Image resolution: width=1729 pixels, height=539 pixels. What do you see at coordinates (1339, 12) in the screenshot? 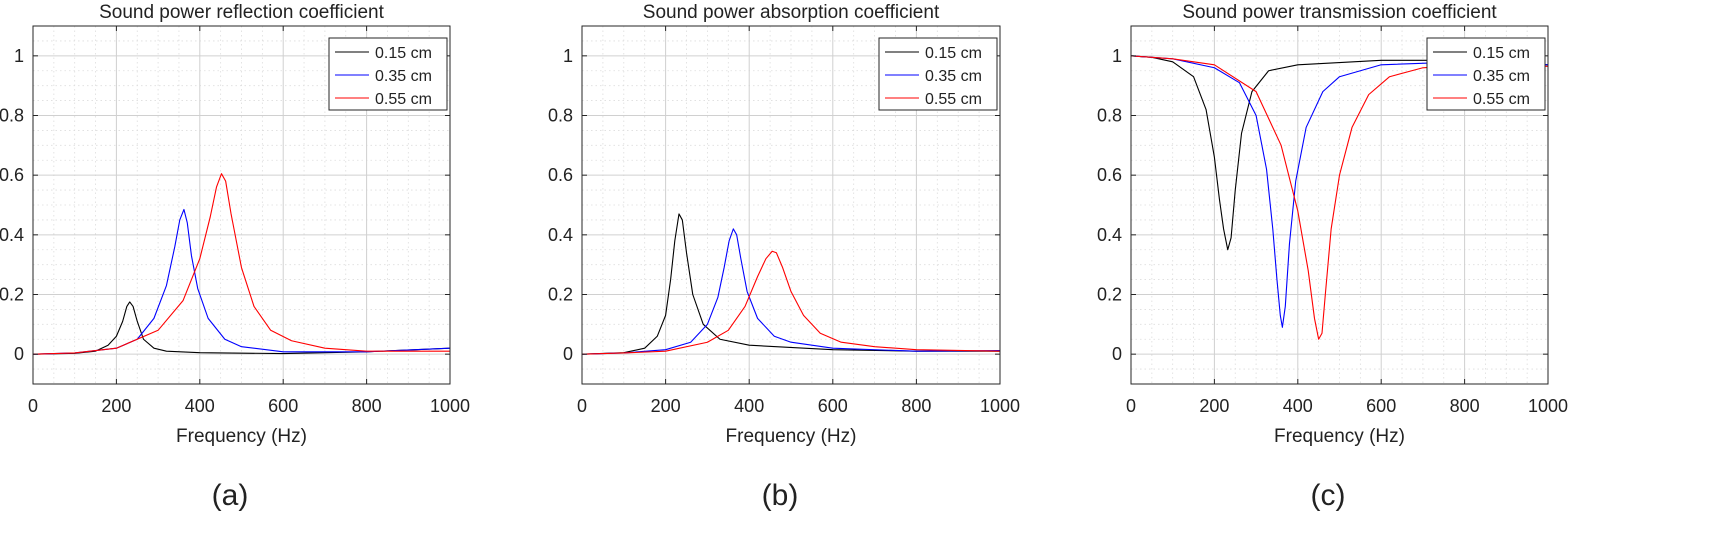
I see `chart-title: Sound power transmission coefficient` at bounding box center [1339, 12].